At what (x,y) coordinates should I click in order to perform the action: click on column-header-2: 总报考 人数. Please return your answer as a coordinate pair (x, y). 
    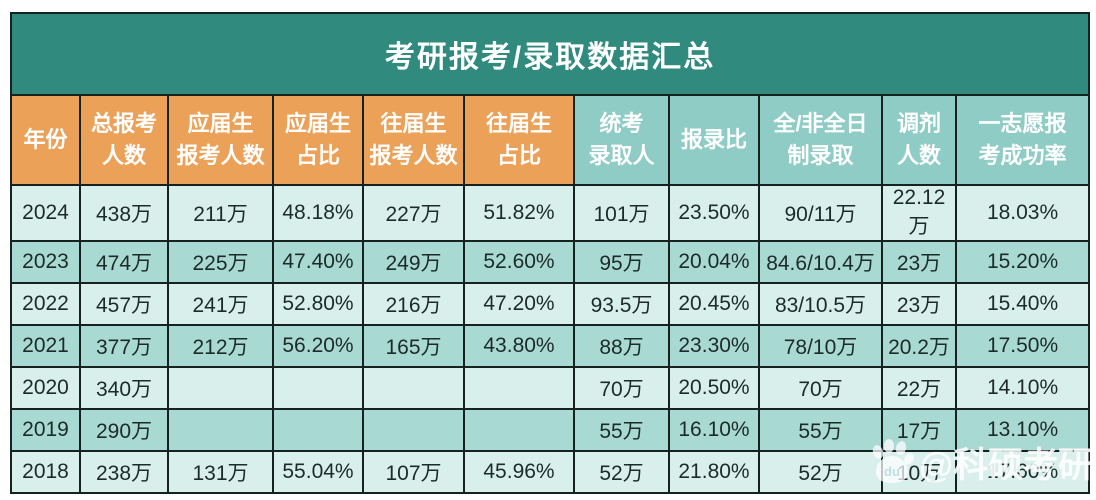
    Looking at the image, I should click on (124, 140).